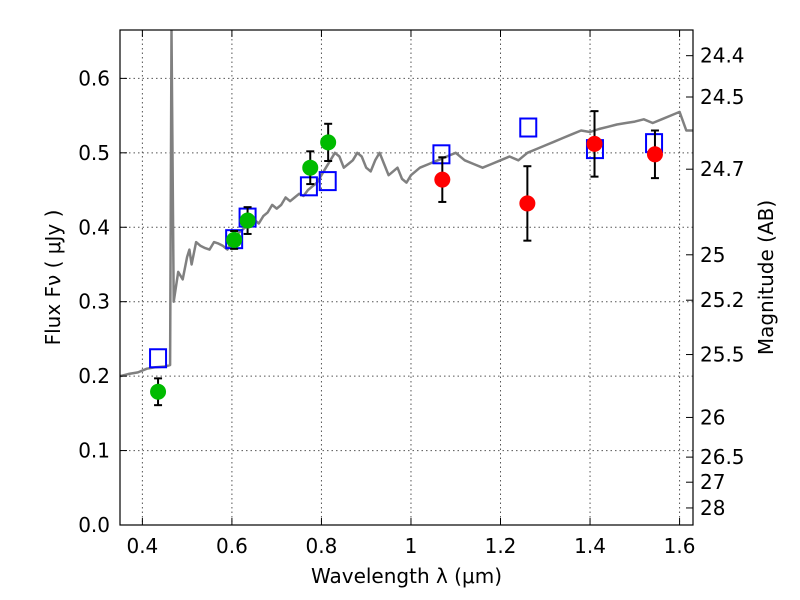  I want to click on y2-tick-label: 27, so click(712, 482).